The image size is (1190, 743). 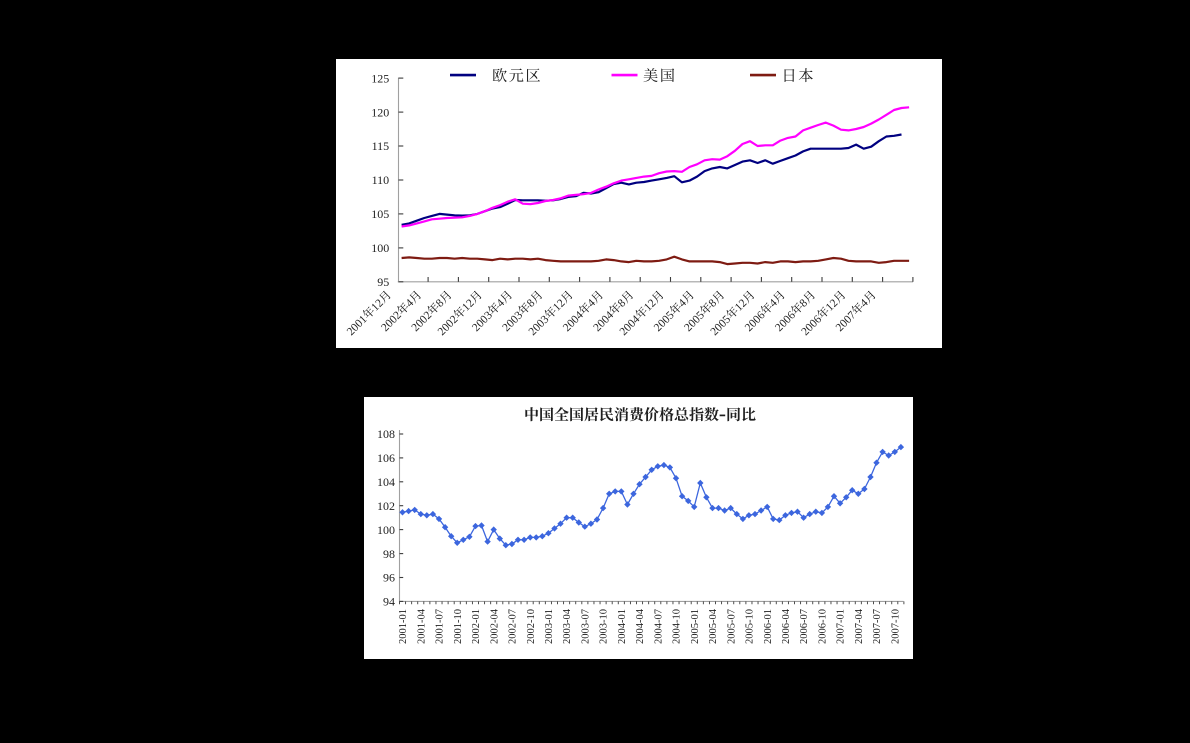 What do you see at coordinates (381, 180) in the screenshot?
I see `svg-text: 110` at bounding box center [381, 180].